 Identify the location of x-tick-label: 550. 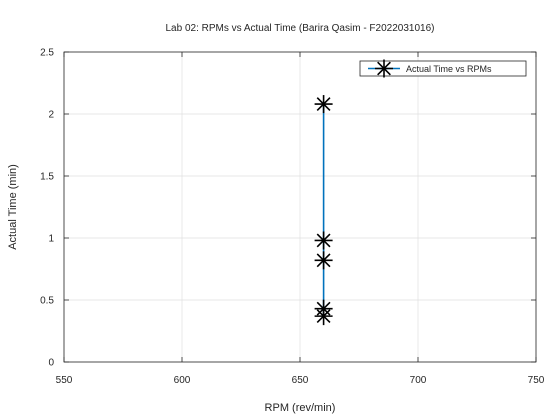
(64, 380).